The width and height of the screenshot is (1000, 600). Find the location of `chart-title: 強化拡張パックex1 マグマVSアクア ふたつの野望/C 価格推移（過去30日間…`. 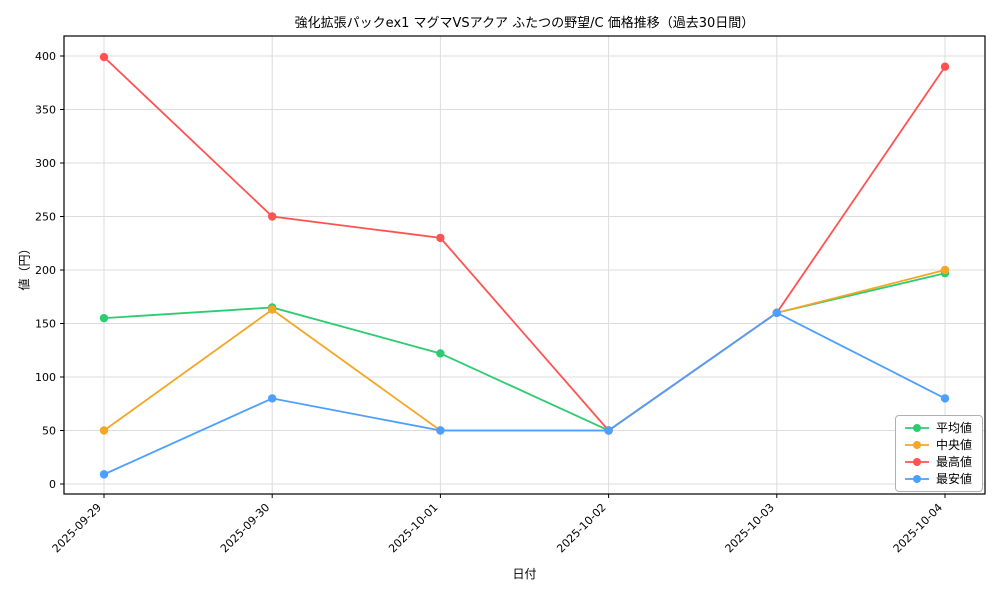

chart-title: 強化拡張パックex1 マグマVSアクア ふたつの野望/C 価格推移（過去30日間… is located at coordinates (524, 23).